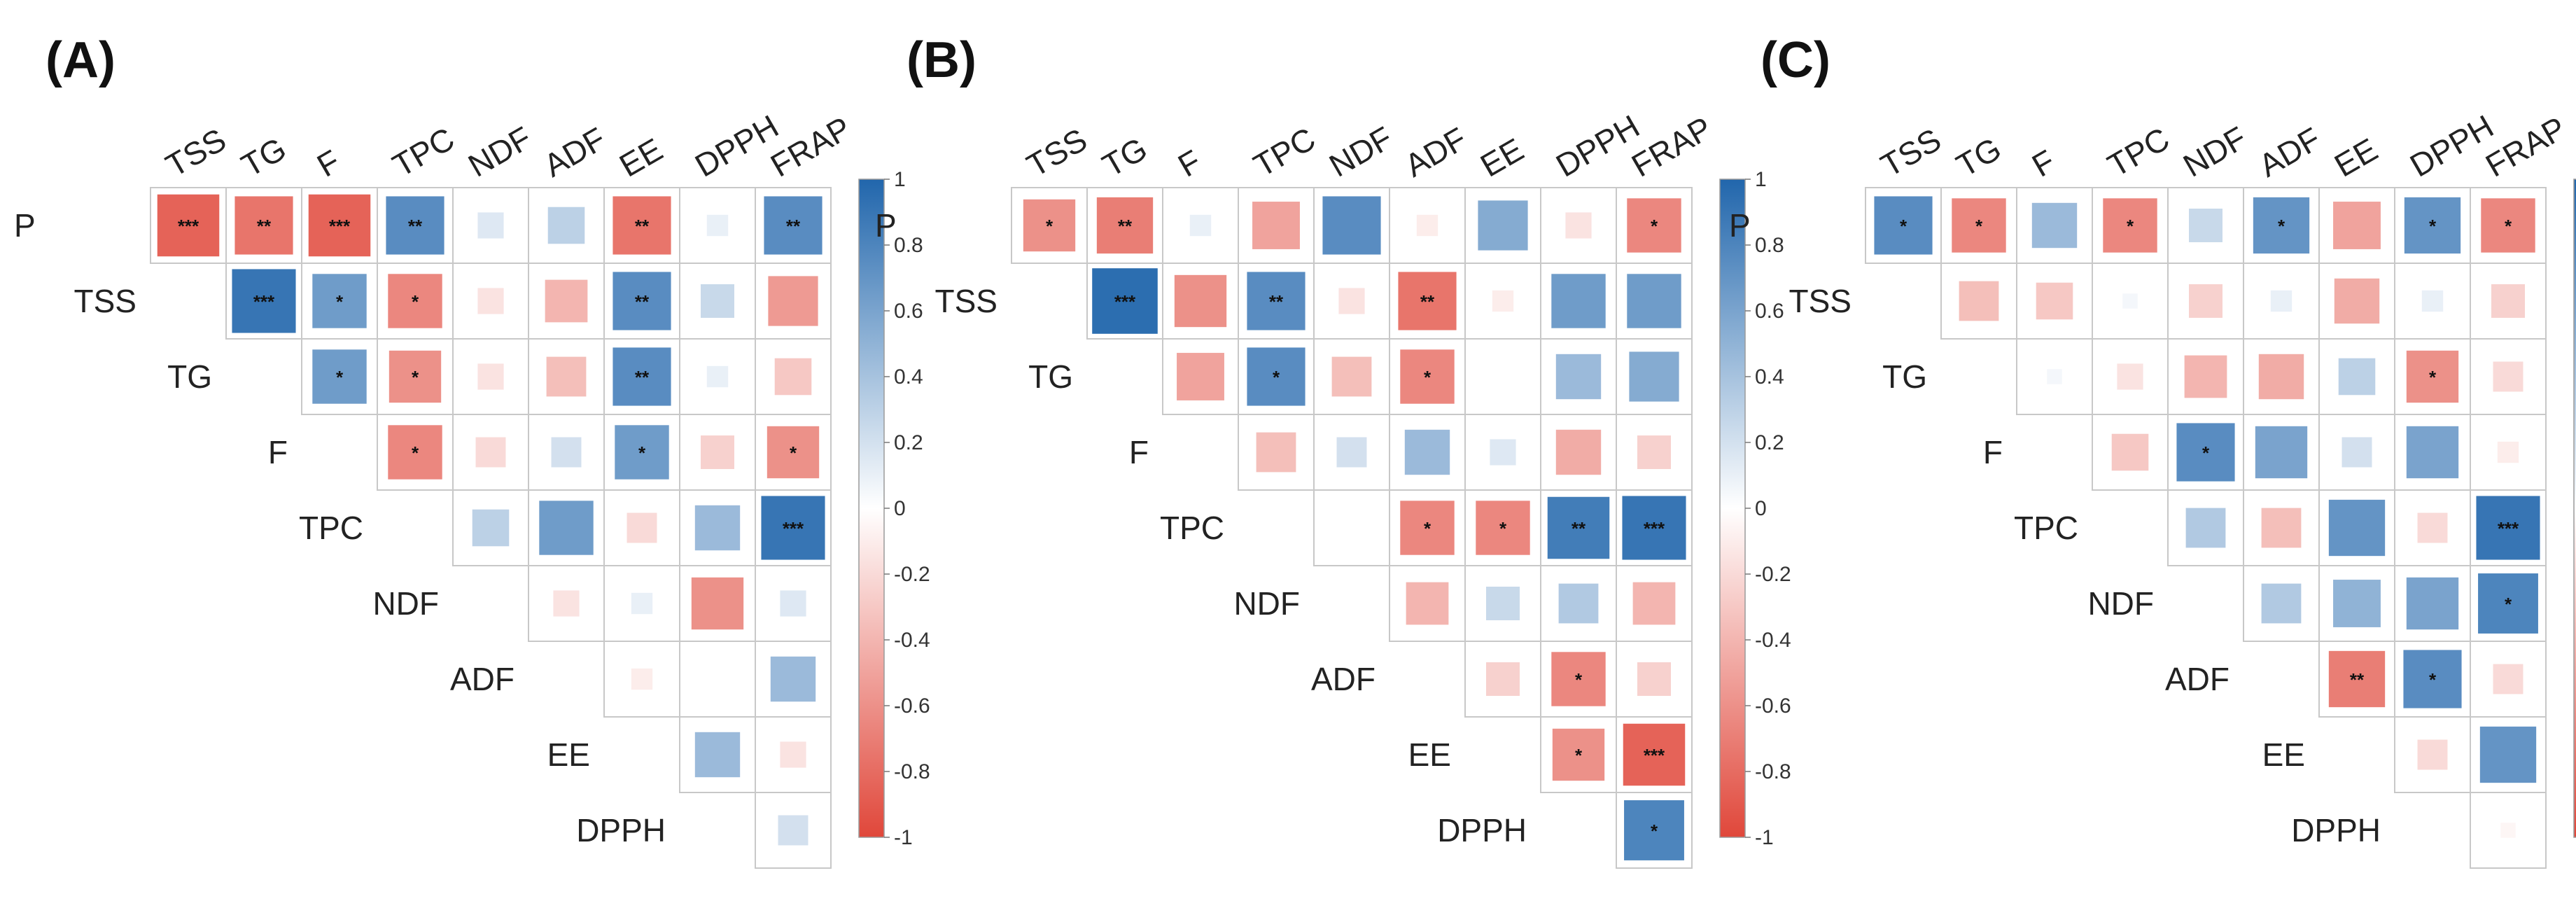  I want to click on corr-square-p-tss, so click(1903, 225).